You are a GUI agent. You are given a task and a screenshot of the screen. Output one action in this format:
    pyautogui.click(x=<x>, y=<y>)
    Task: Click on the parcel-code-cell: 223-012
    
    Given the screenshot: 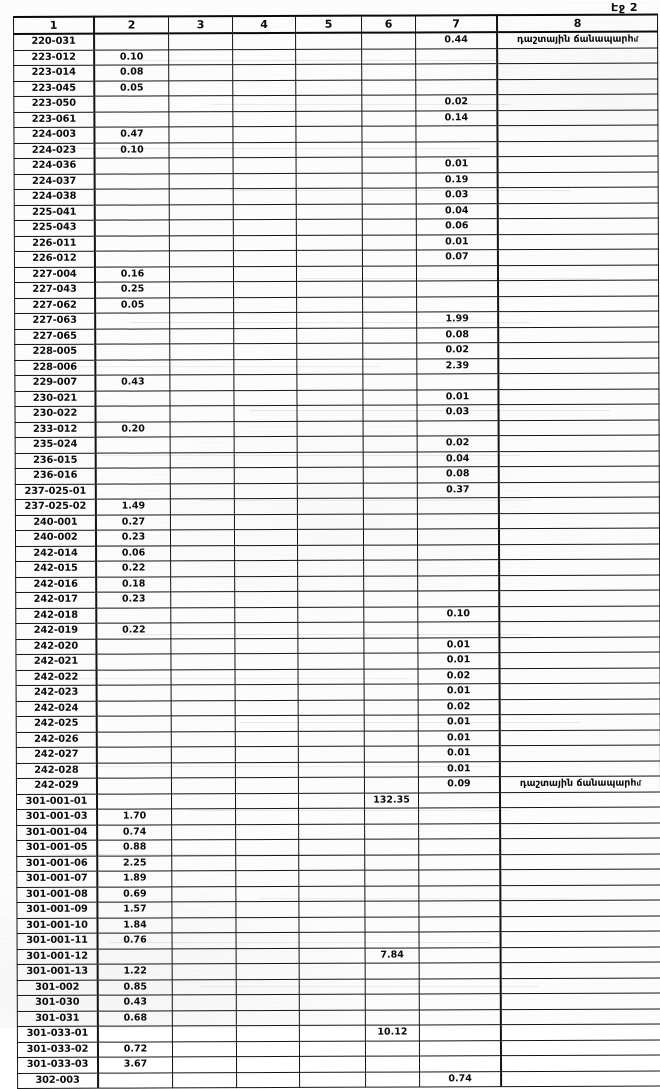 What is the action you would take?
    pyautogui.click(x=54, y=57)
    